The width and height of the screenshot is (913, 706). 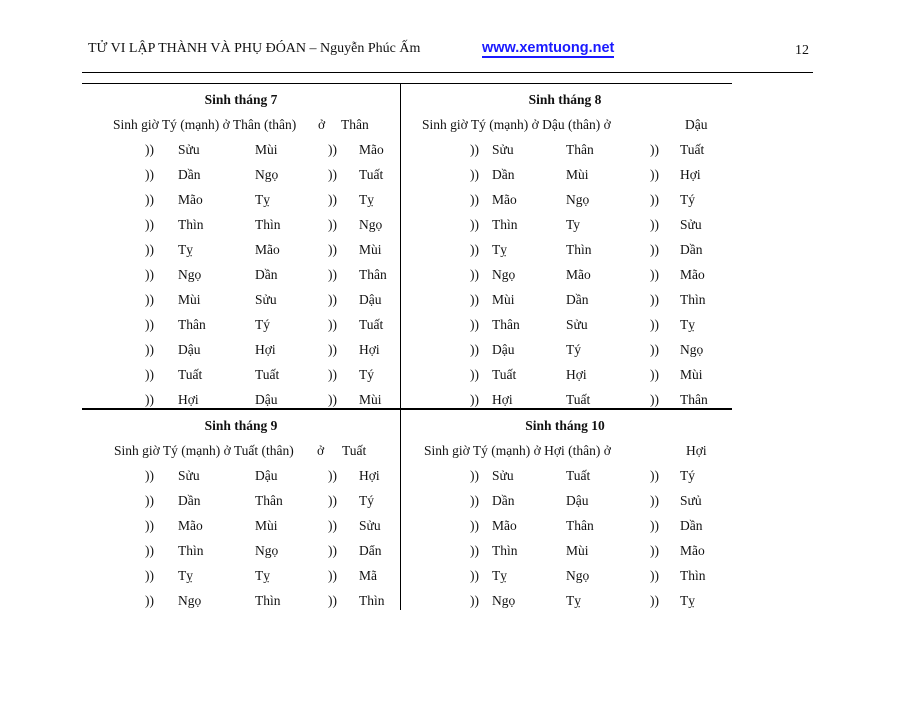 I want to click on section-subtitle-value: Thân, so click(x=355, y=124).